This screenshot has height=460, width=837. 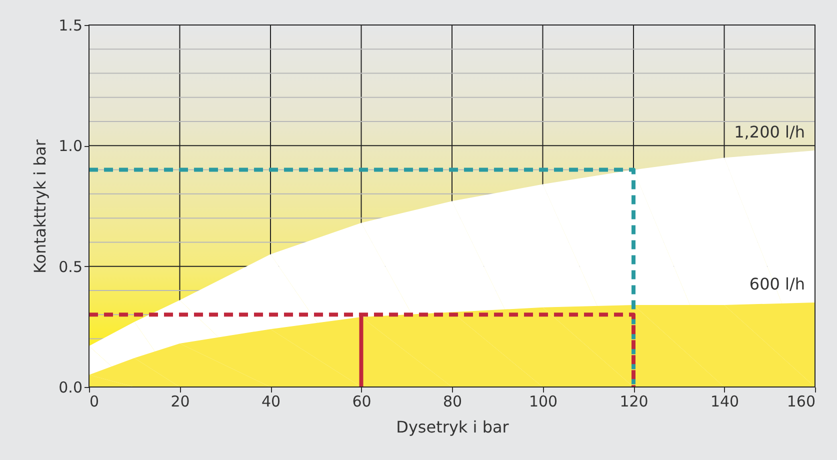 What do you see at coordinates (70, 267) in the screenshot?
I see `y-tick-label: 0.5` at bounding box center [70, 267].